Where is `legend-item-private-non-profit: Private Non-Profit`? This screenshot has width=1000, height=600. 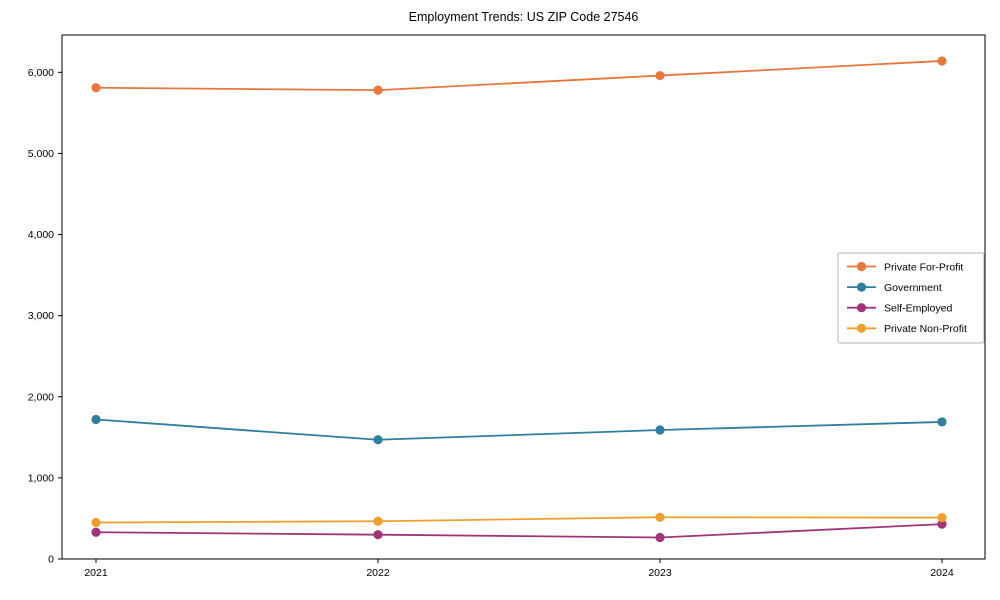
legend-item-private-non-profit: Private Non-Profit is located at coordinates (907, 329).